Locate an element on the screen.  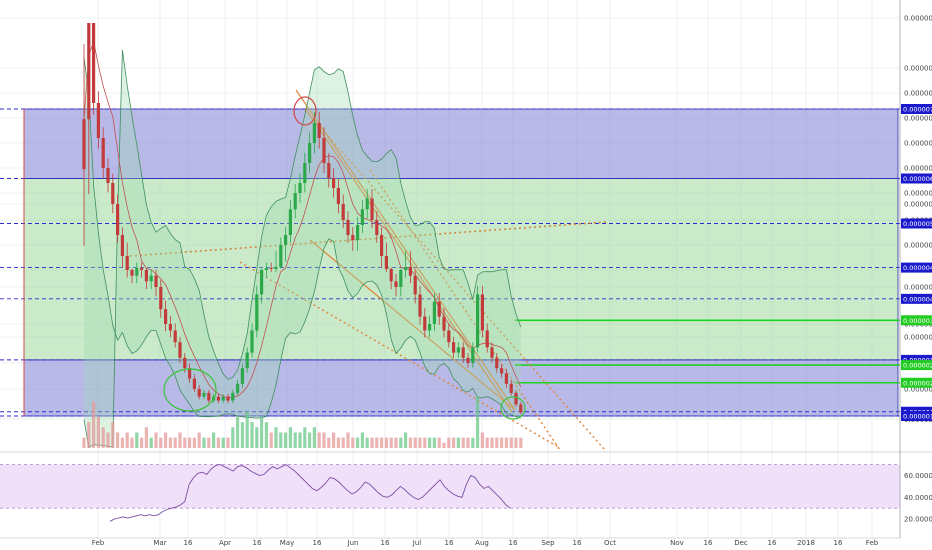
y-tick-label-3: 0.00000750 is located at coordinates (918, 119).